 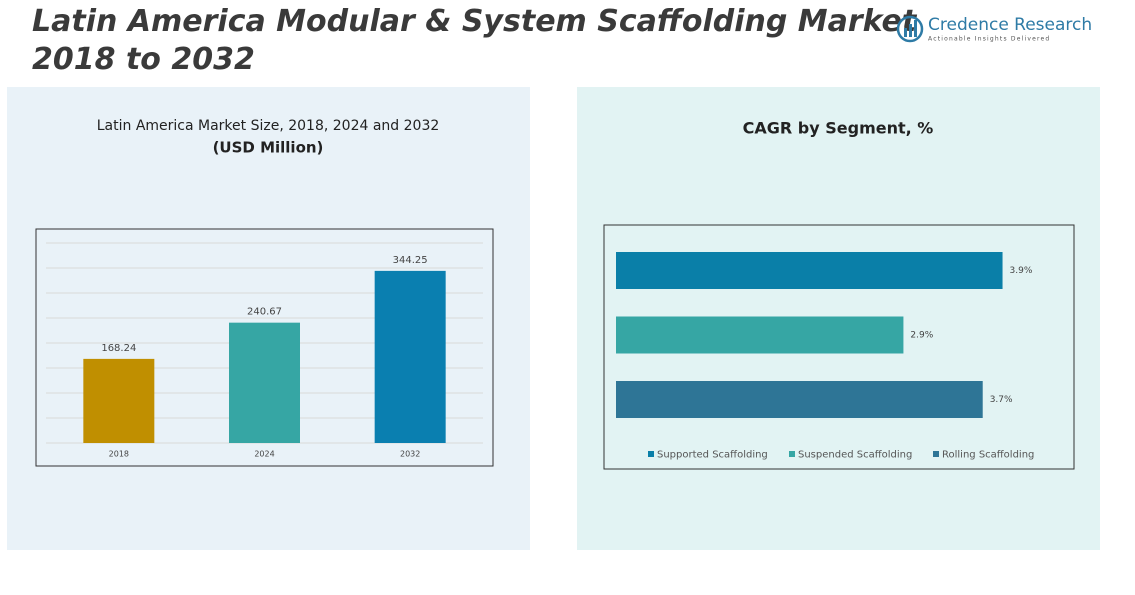 I want to click on x-tick-label: 2032, so click(x=410, y=454).